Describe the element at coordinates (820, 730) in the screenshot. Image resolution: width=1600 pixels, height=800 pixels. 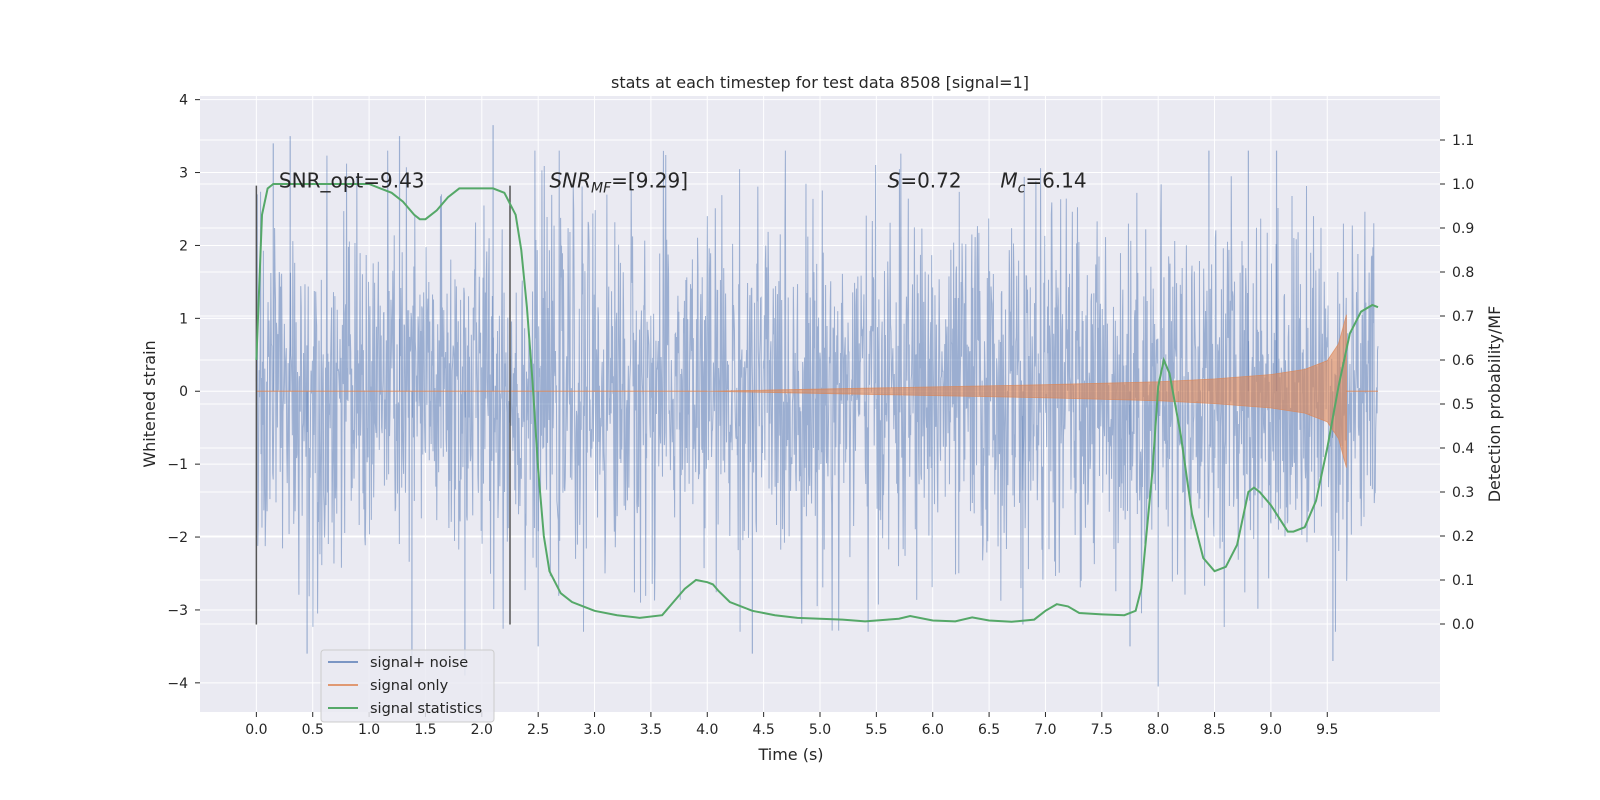
I see `x-tick-label-10: 5.0` at that location.